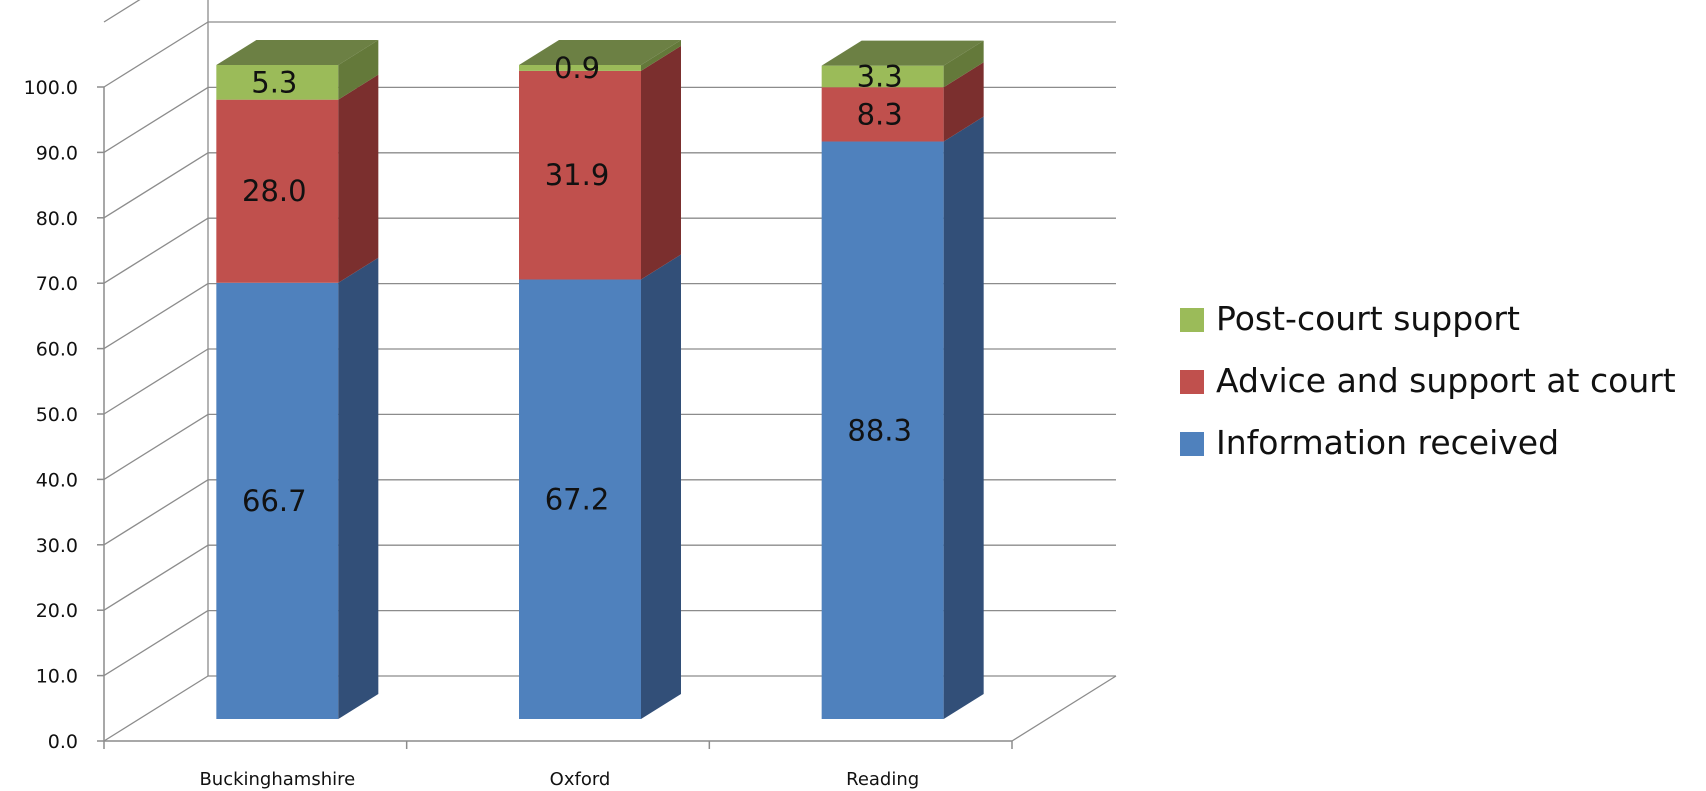 The width and height of the screenshot is (1706, 791). Describe the element at coordinates (57, 480) in the screenshot. I see `y-tick-label: 40.0` at that location.